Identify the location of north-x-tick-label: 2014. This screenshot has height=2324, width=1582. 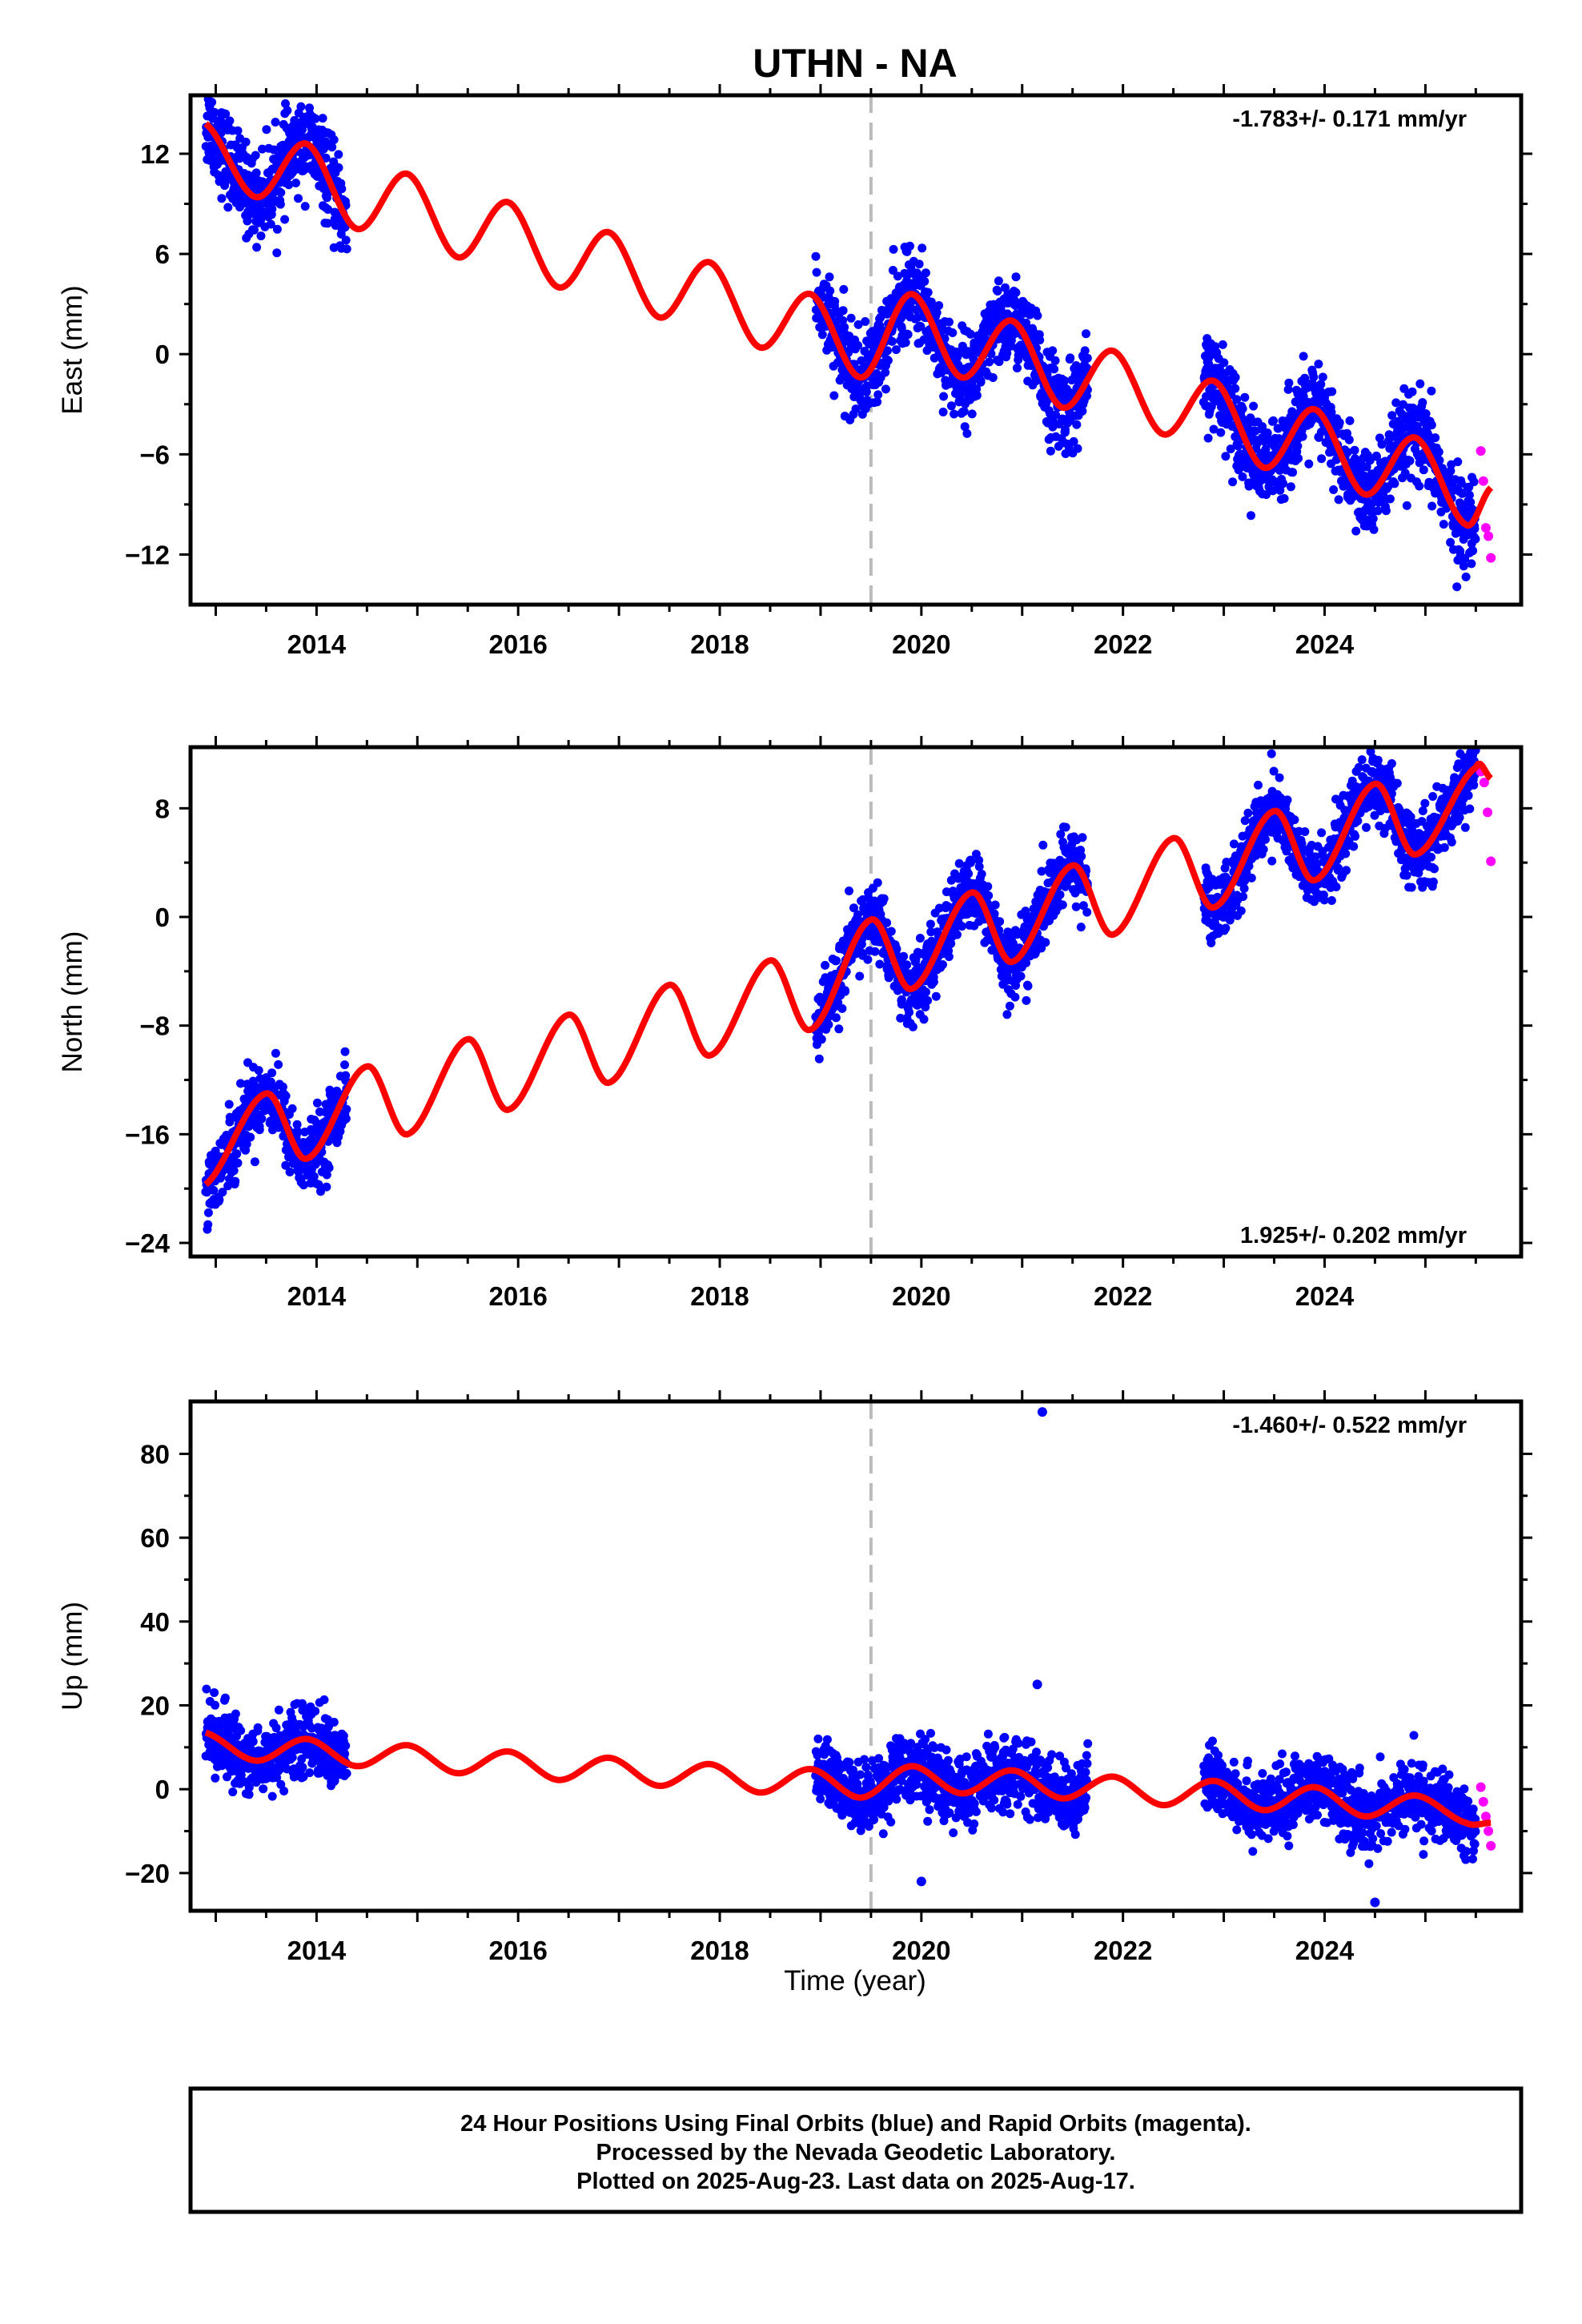
(317, 1296).